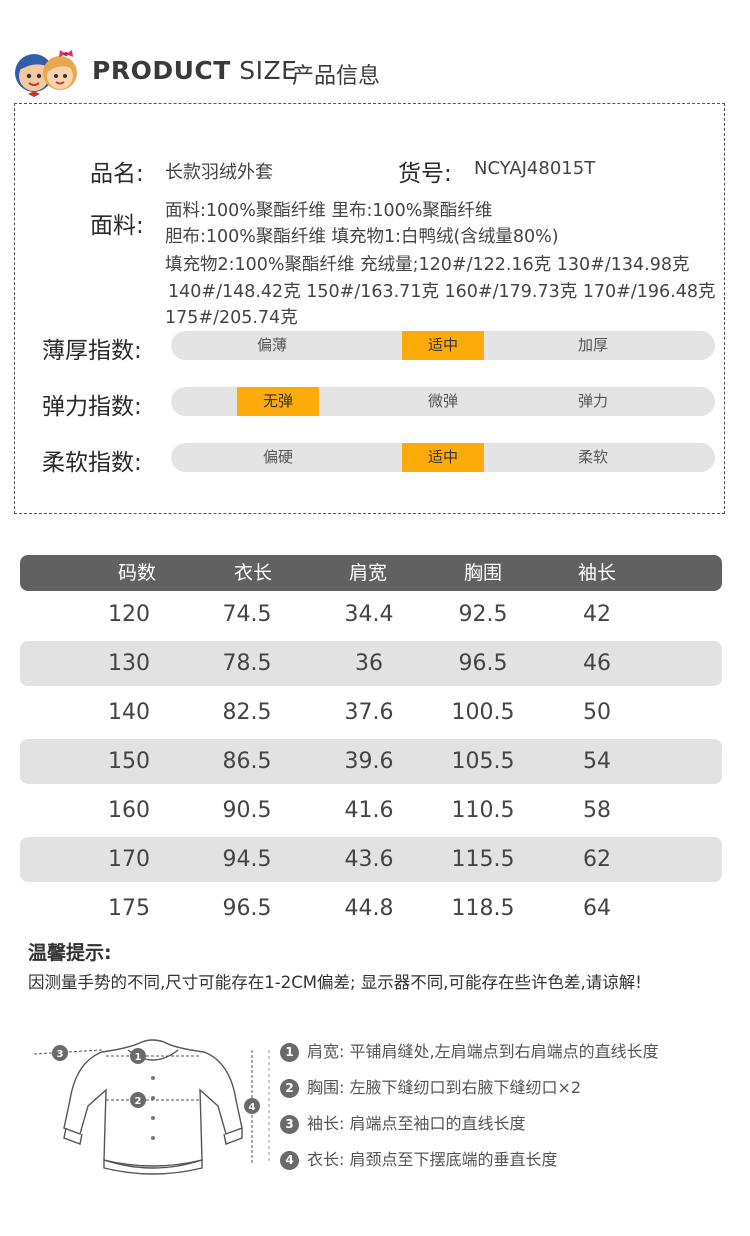 The width and height of the screenshot is (750, 1236). I want to click on cell-shoulder: 37.6, so click(369, 712).